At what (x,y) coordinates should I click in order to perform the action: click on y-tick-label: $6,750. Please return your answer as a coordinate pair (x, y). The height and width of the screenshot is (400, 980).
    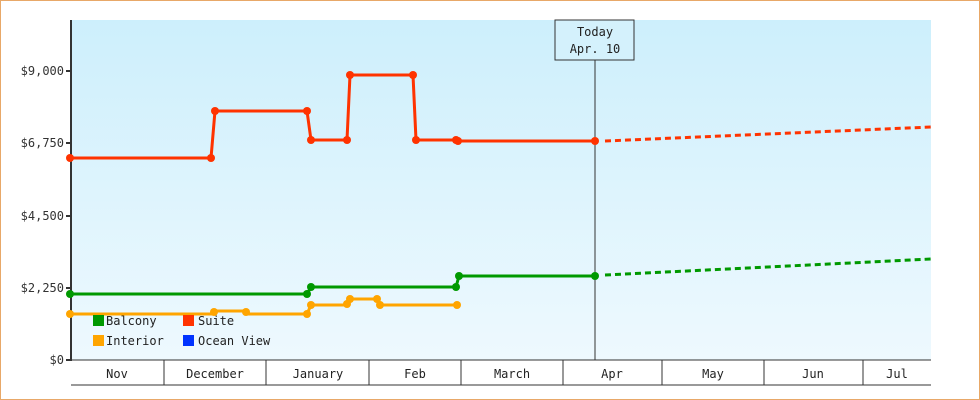
    Looking at the image, I should click on (42, 143).